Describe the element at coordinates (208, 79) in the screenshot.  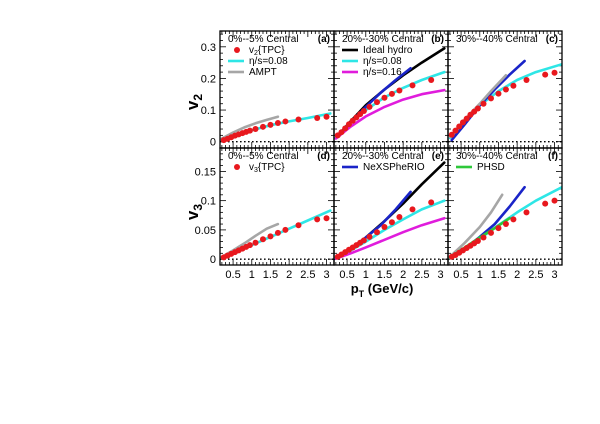
I see `y-tick-label: 0.2` at that location.